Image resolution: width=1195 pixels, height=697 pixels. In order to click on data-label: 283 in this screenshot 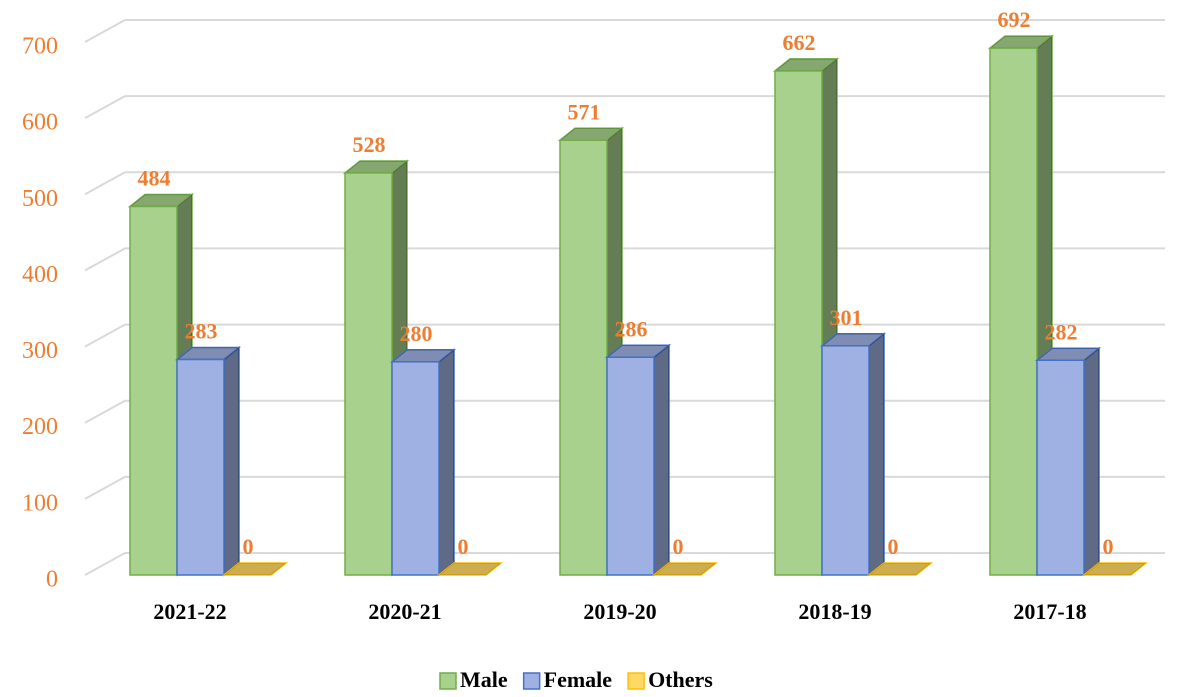, I will do `click(201, 331)`.